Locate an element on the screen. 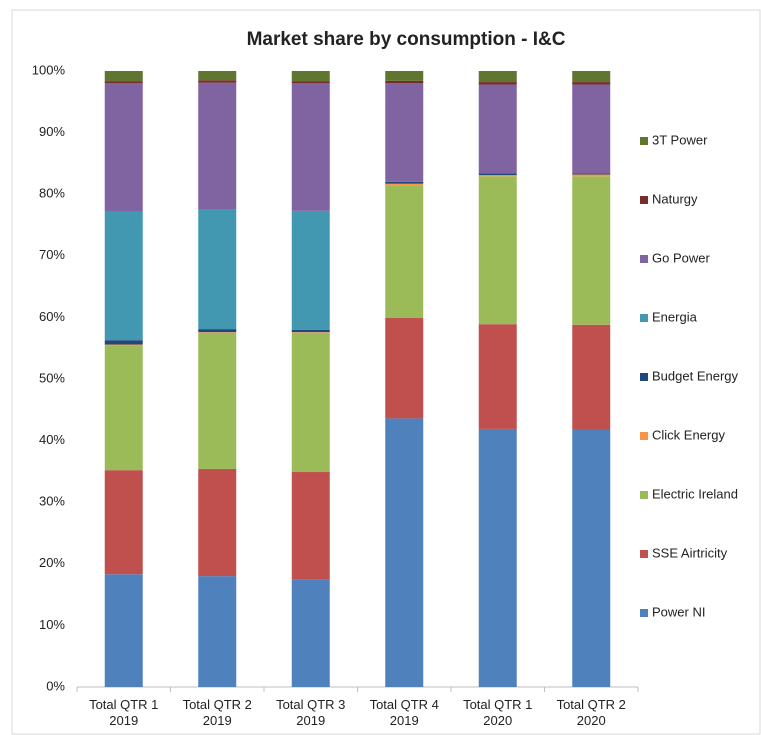  y-tick-label: 40% is located at coordinates (52, 439).